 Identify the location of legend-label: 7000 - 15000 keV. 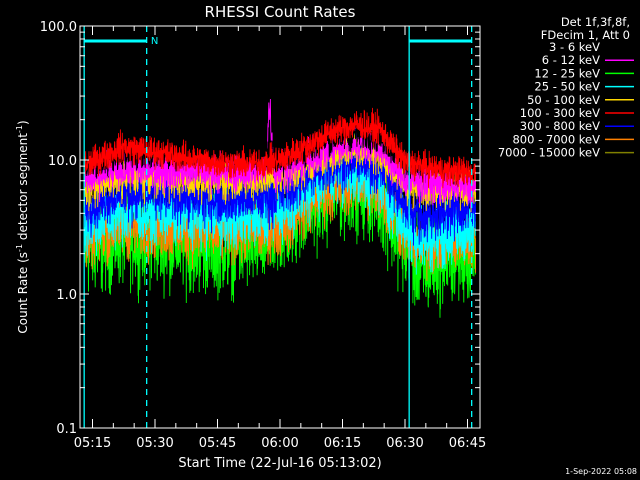
(549, 153).